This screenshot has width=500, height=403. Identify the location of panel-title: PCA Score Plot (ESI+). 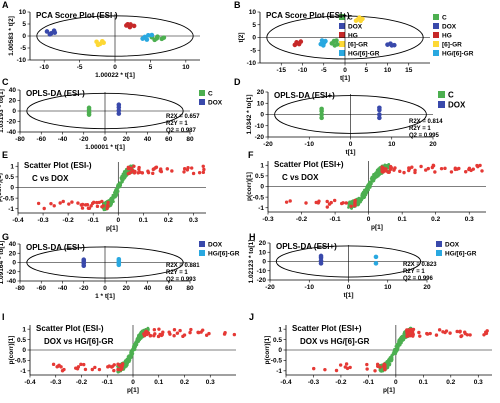
(308, 15).